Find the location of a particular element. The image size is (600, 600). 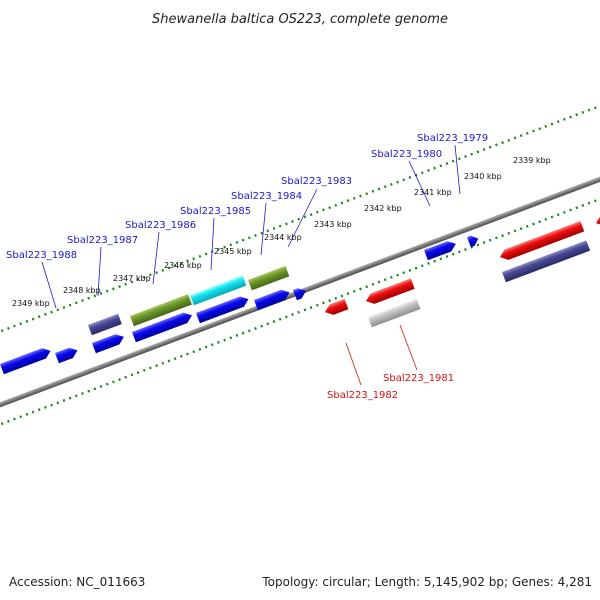

gene-label-forward: Sbal223_1986 is located at coordinates (160, 225).